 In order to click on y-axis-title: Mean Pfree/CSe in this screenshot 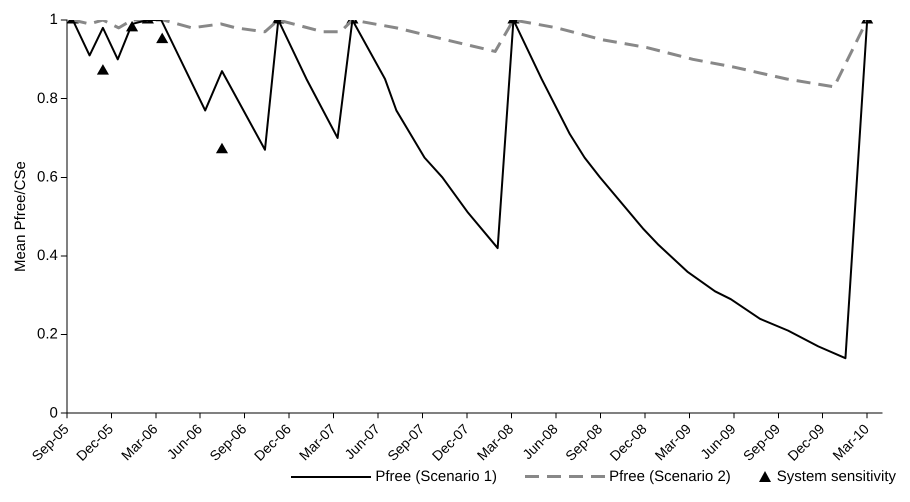, I will do `click(21, 216)`.